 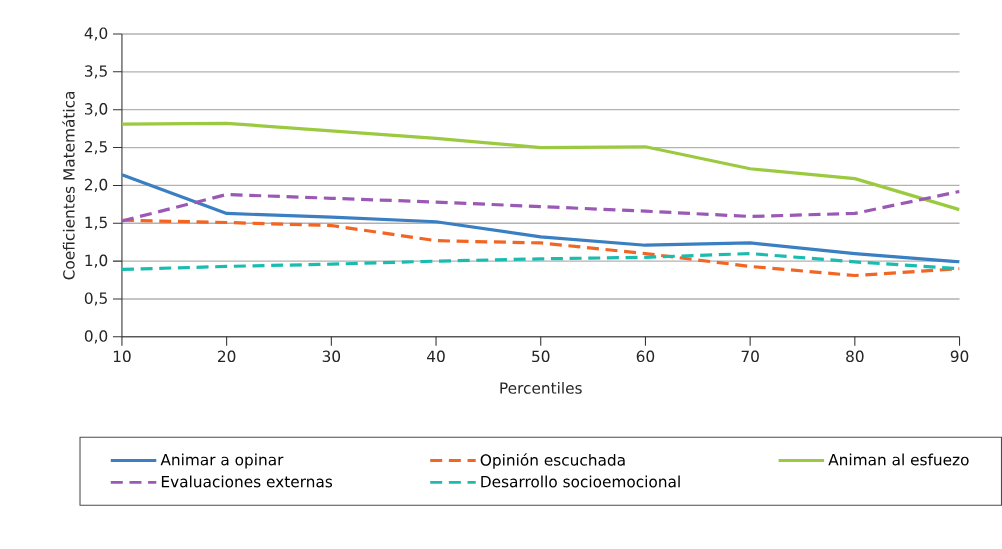 What do you see at coordinates (855, 356) in the screenshot?
I see `x-tick-label: 80` at bounding box center [855, 356].